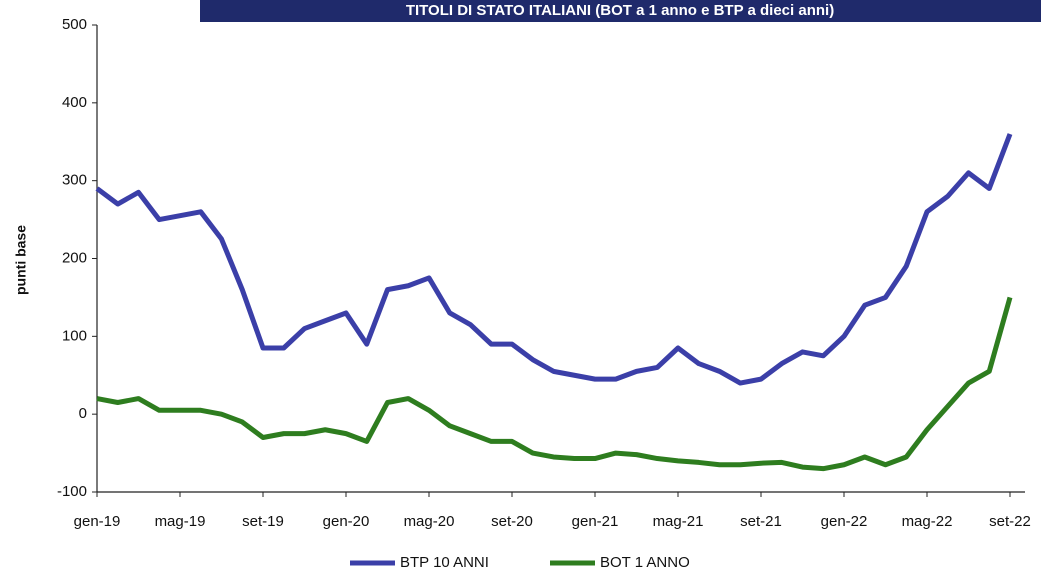 This screenshot has width=1041, height=574. Describe the element at coordinates (74, 180) in the screenshot. I see `y-tick-label: 300` at that location.